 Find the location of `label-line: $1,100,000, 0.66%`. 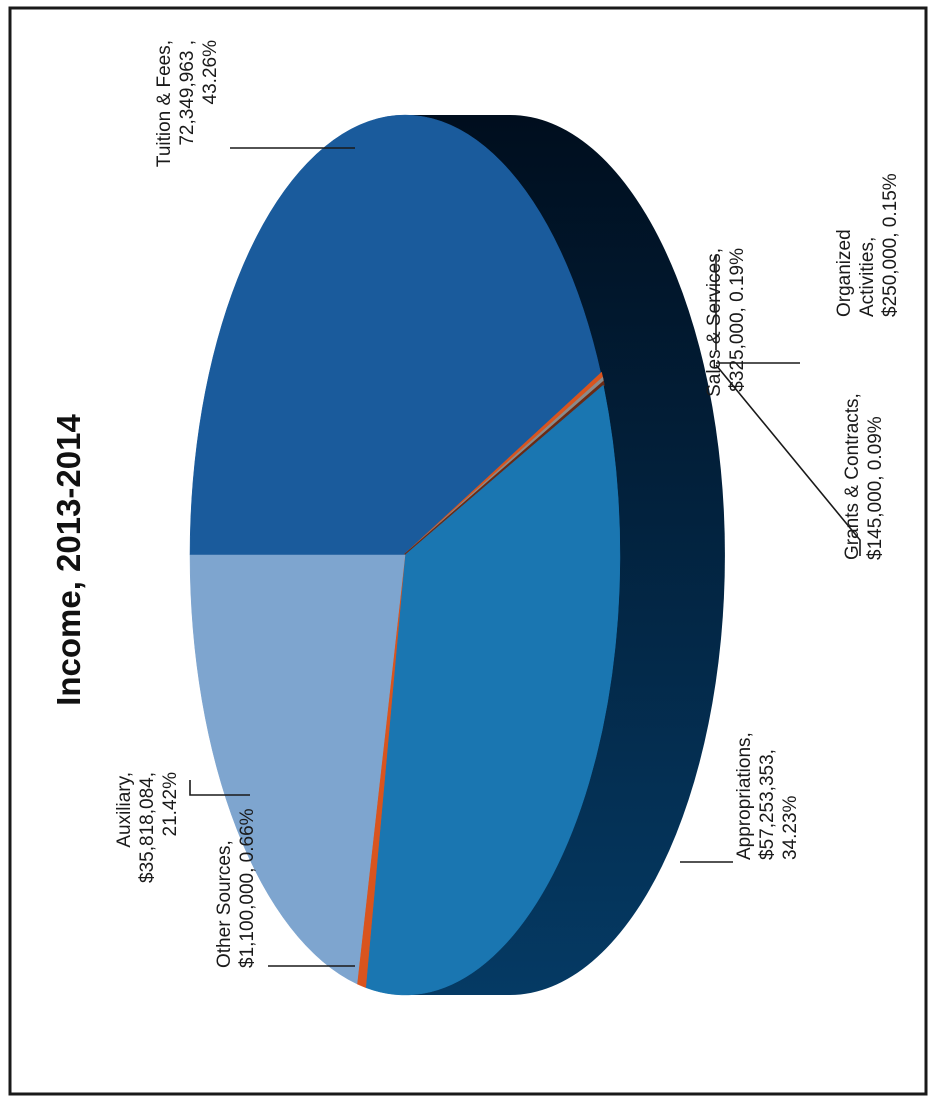

label-line: $1,100,000, 0.66% is located at coordinates (247, 888).